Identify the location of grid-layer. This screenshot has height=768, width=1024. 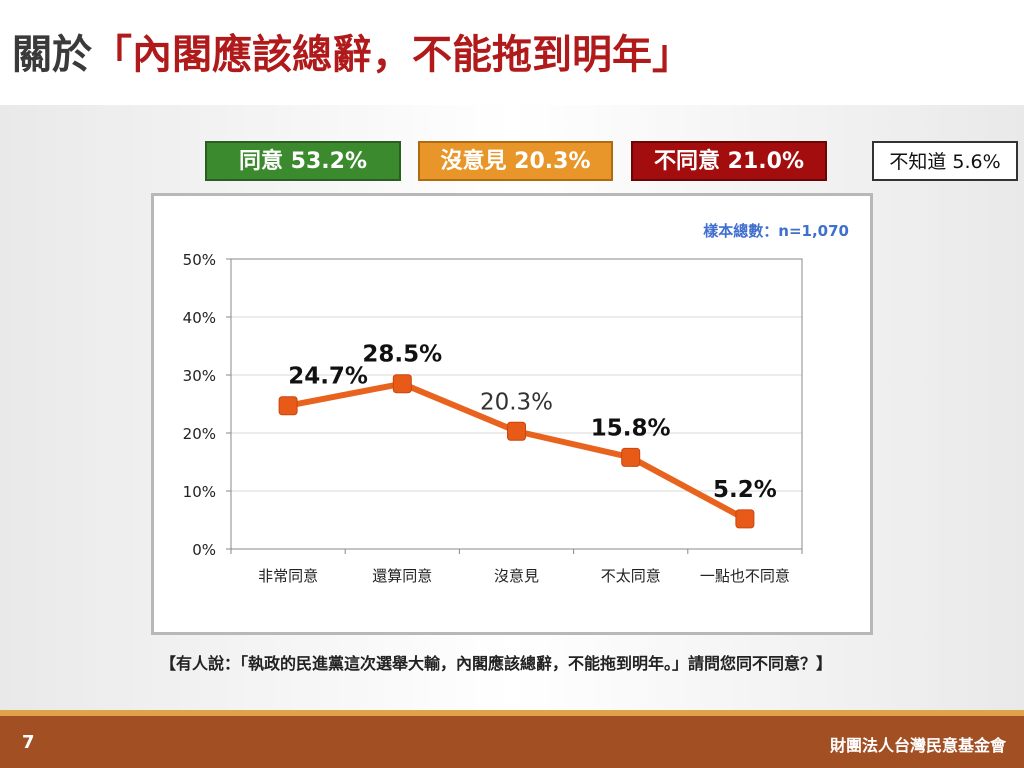
(516, 404).